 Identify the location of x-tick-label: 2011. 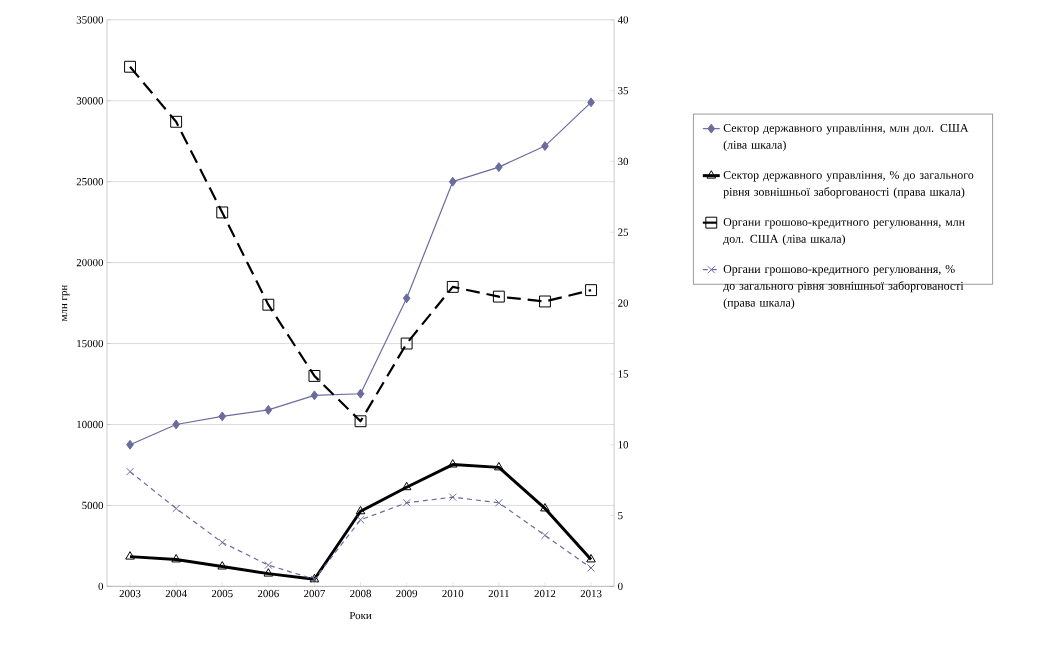
(498, 593).